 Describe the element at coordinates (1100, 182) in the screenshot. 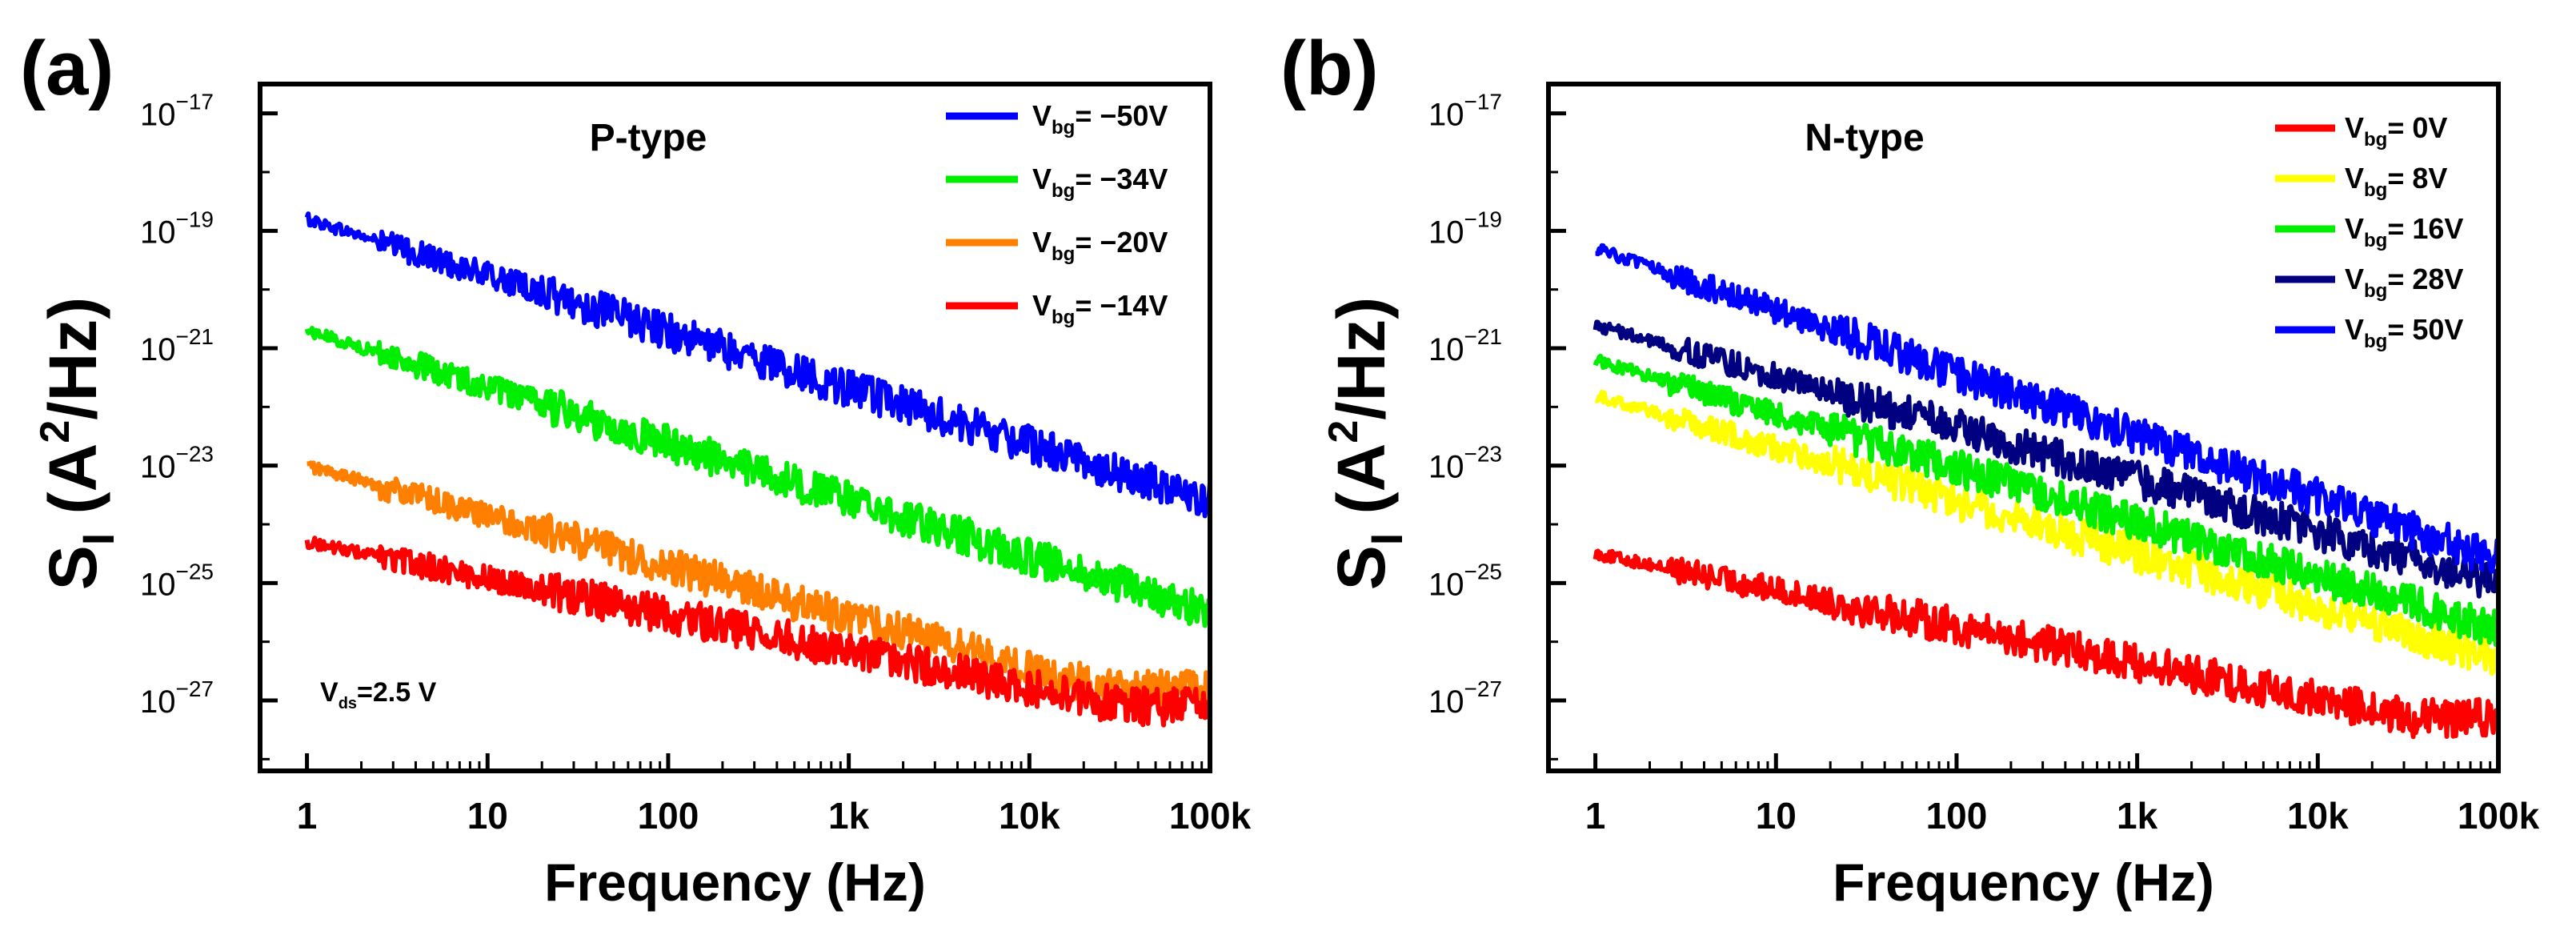

I see `legend-entry: Vbg= −34V` at that location.